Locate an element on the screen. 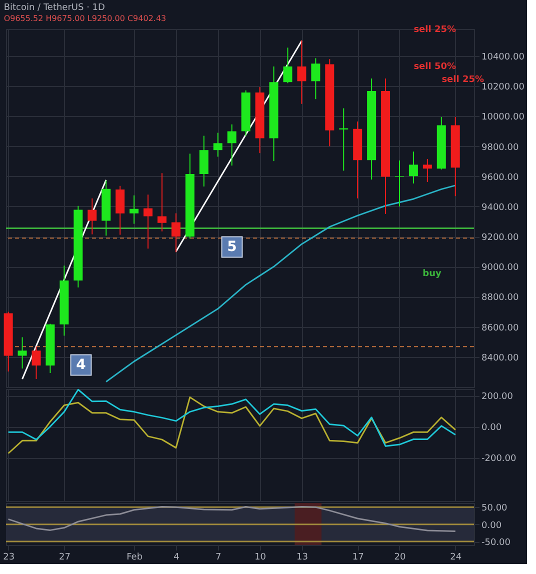  y-tick-label: 9600.00 is located at coordinates (500, 177).